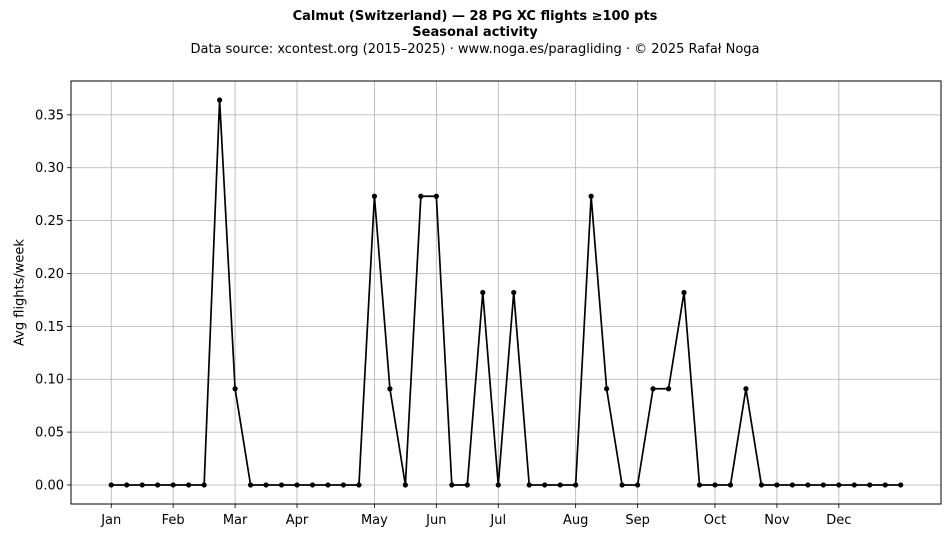  What do you see at coordinates (777, 520) in the screenshot?
I see `x-tick-label: Nov` at bounding box center [777, 520].